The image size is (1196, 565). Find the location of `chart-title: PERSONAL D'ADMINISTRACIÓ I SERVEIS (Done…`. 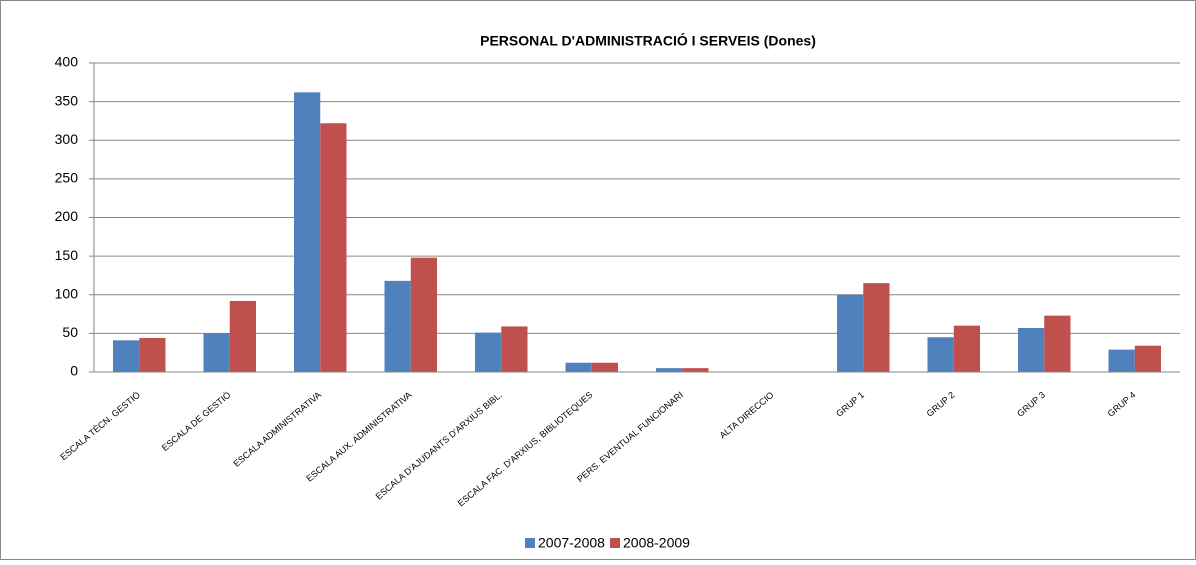

chart-title: PERSONAL D'ADMINISTRACIÓ I SERVEIS (Done… is located at coordinates (648, 40).